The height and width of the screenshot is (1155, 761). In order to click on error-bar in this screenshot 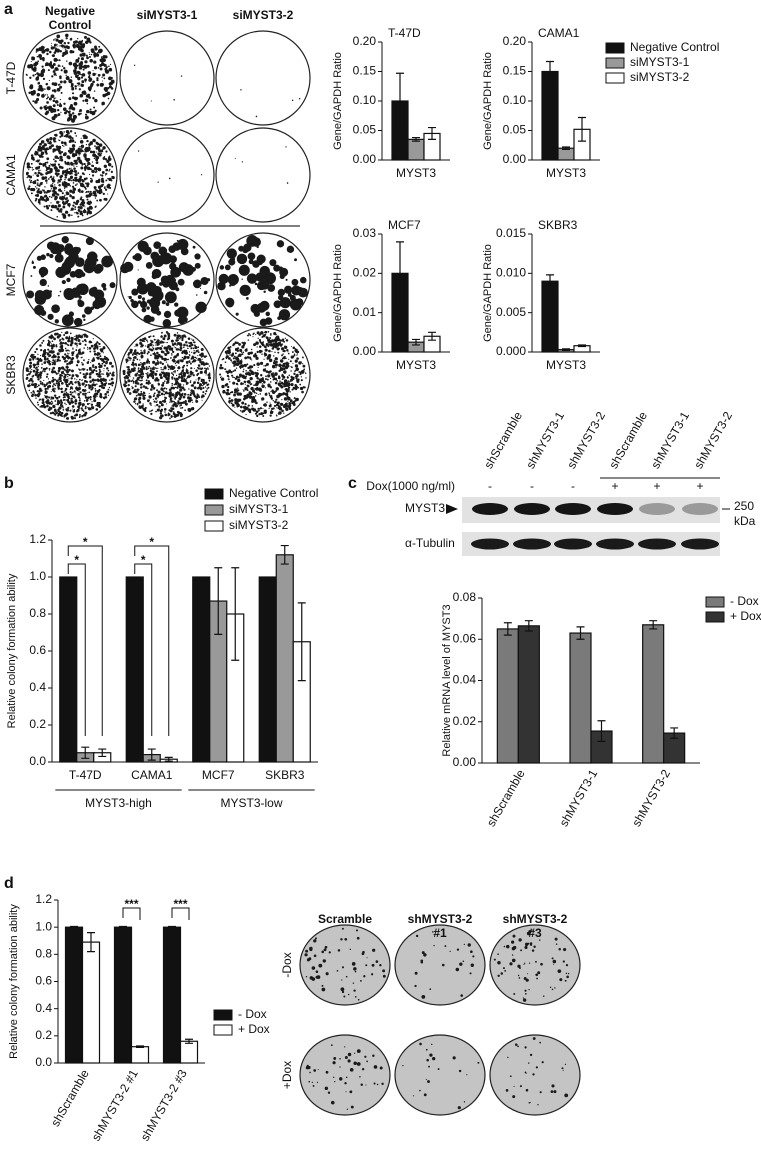, I will do `click(582, 346)`.